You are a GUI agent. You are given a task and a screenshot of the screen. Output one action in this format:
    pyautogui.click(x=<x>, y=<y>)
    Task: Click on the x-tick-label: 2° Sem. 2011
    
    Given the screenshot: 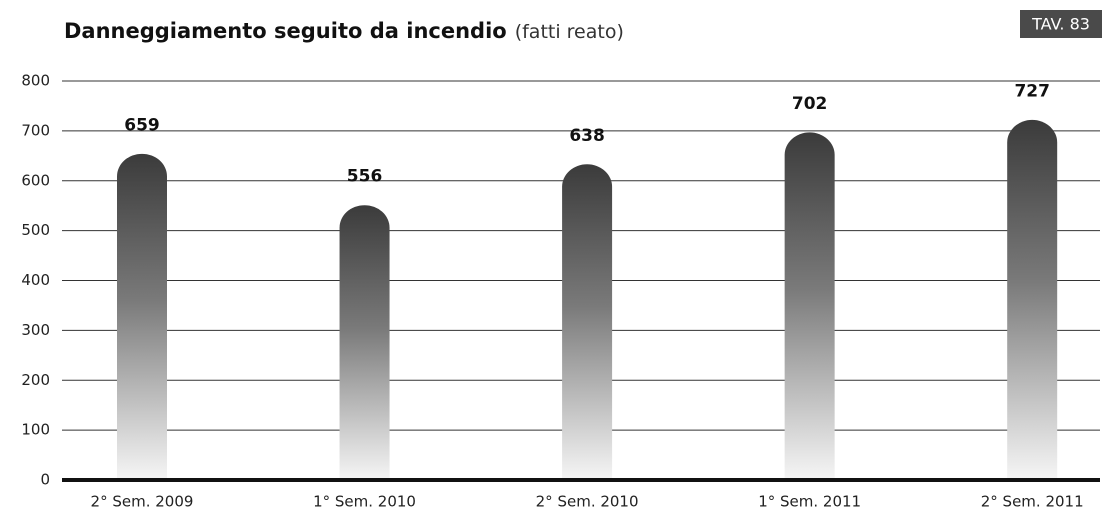 What is the action you would take?
    pyautogui.click(x=1032, y=502)
    